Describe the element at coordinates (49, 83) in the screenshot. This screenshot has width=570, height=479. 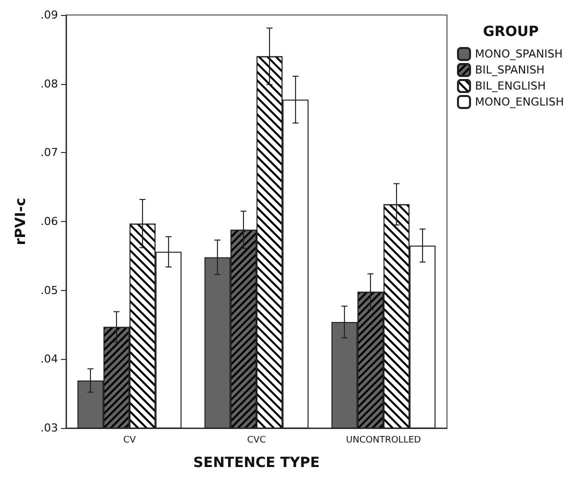
I see `y-tick-label: .08` at that location.